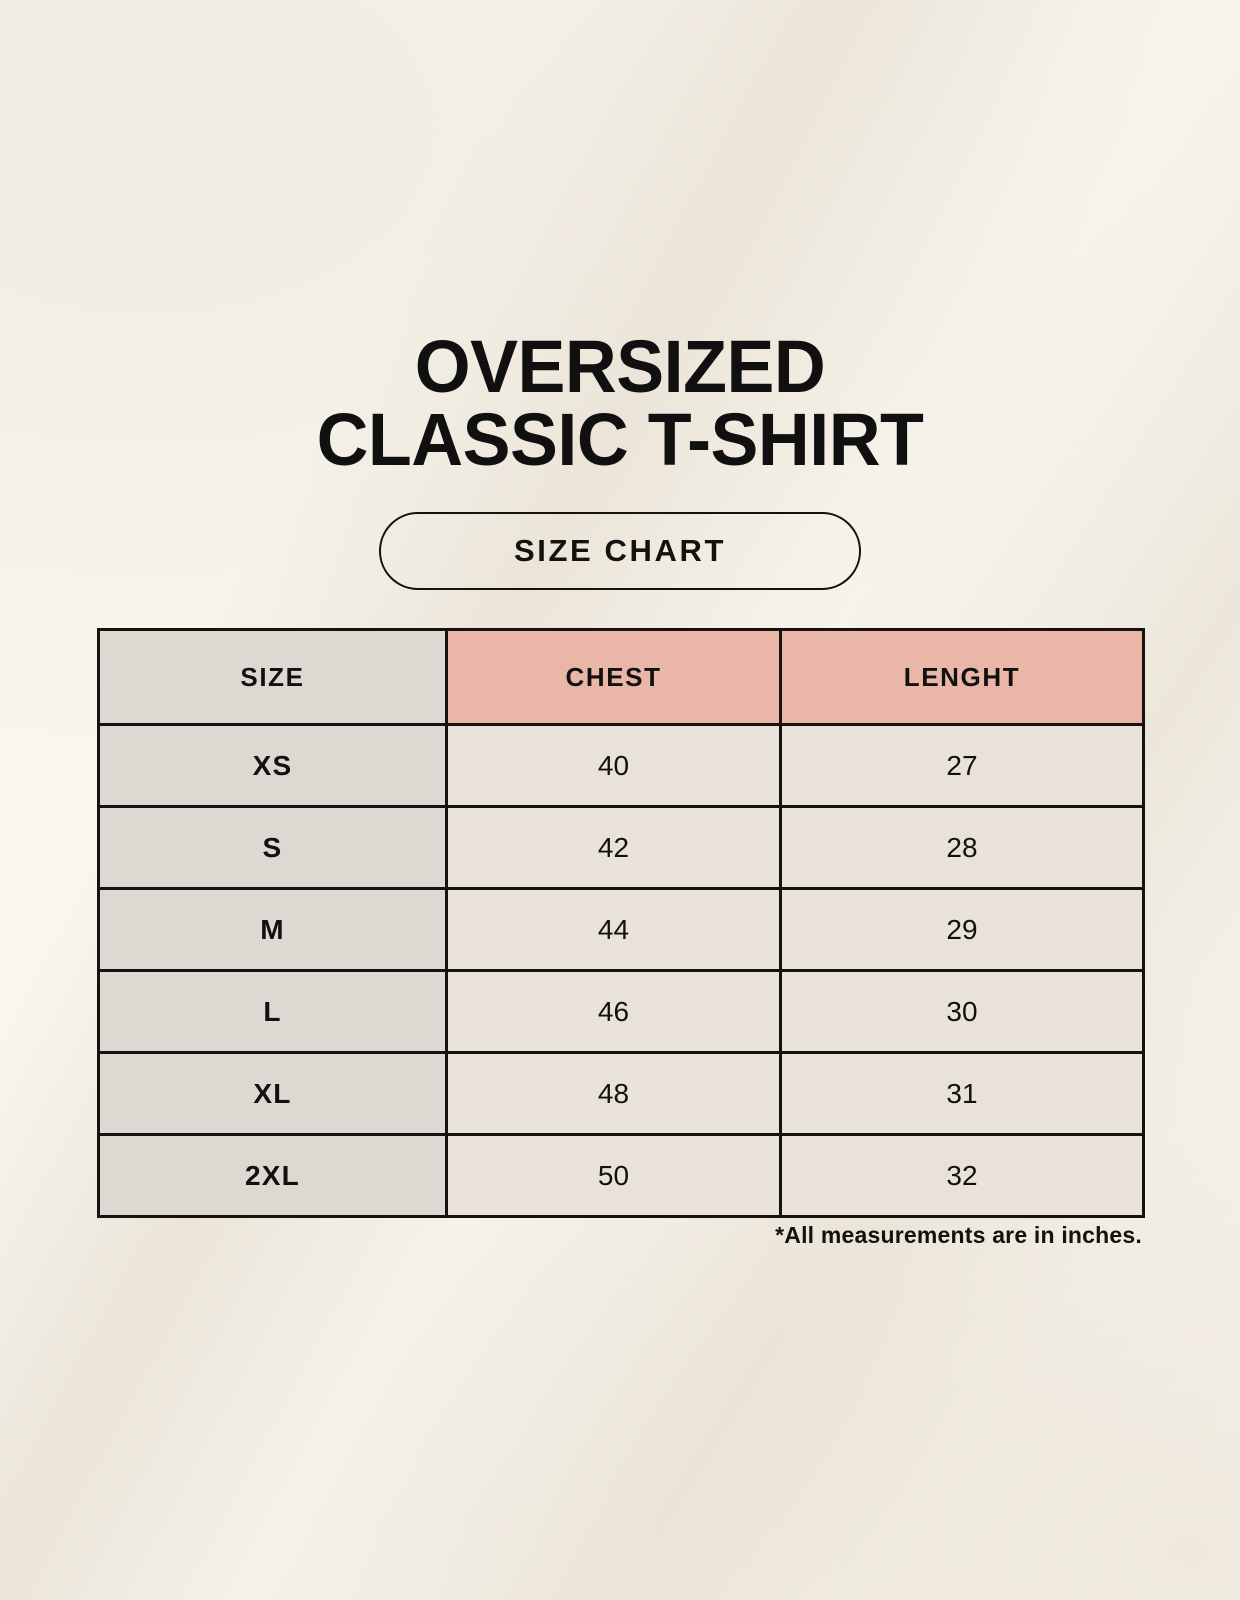 Image resolution: width=1240 pixels, height=1600 pixels. What do you see at coordinates (272, 1093) in the screenshot?
I see `cell-size: XL` at bounding box center [272, 1093].